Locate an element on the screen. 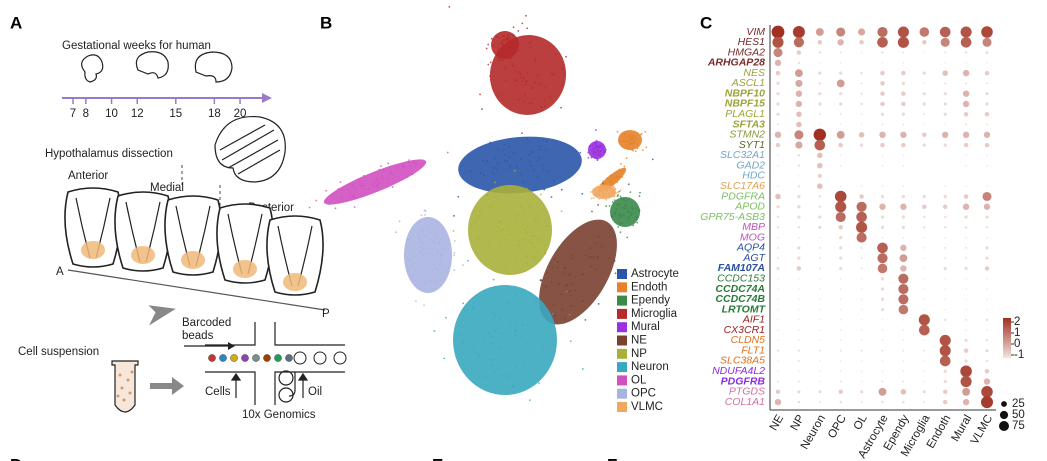  gene-label: CCDC74B is located at coordinates (740, 299).